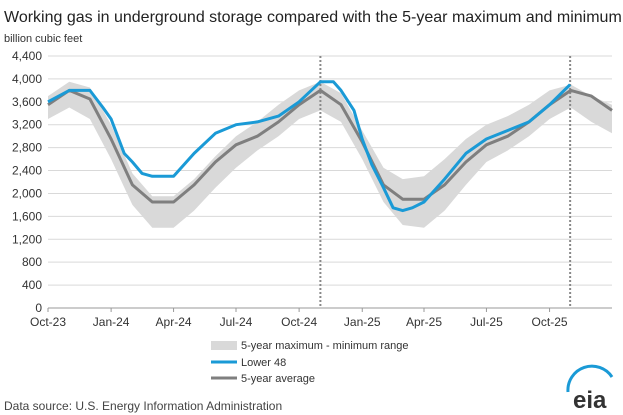  I want to click on x-tick-label-Apr-25: Apr-25, so click(424, 322).